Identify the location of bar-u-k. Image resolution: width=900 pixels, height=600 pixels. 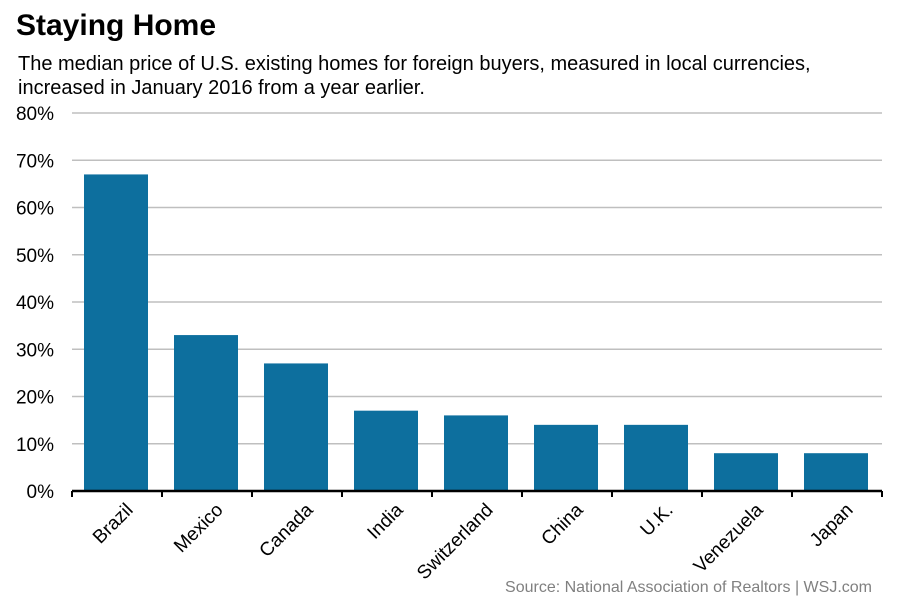
(656, 457).